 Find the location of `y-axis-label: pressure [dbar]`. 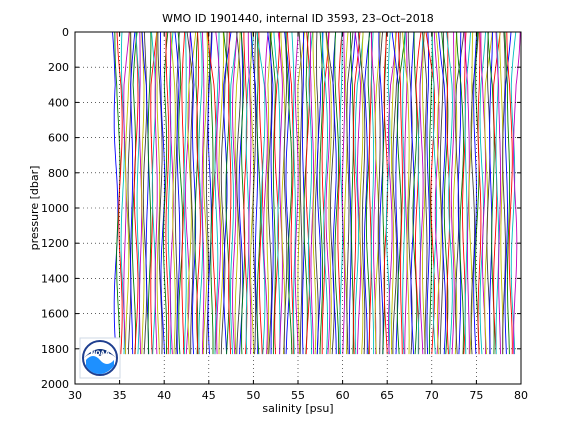

y-axis-label: pressure [dbar] is located at coordinates (34, 208).